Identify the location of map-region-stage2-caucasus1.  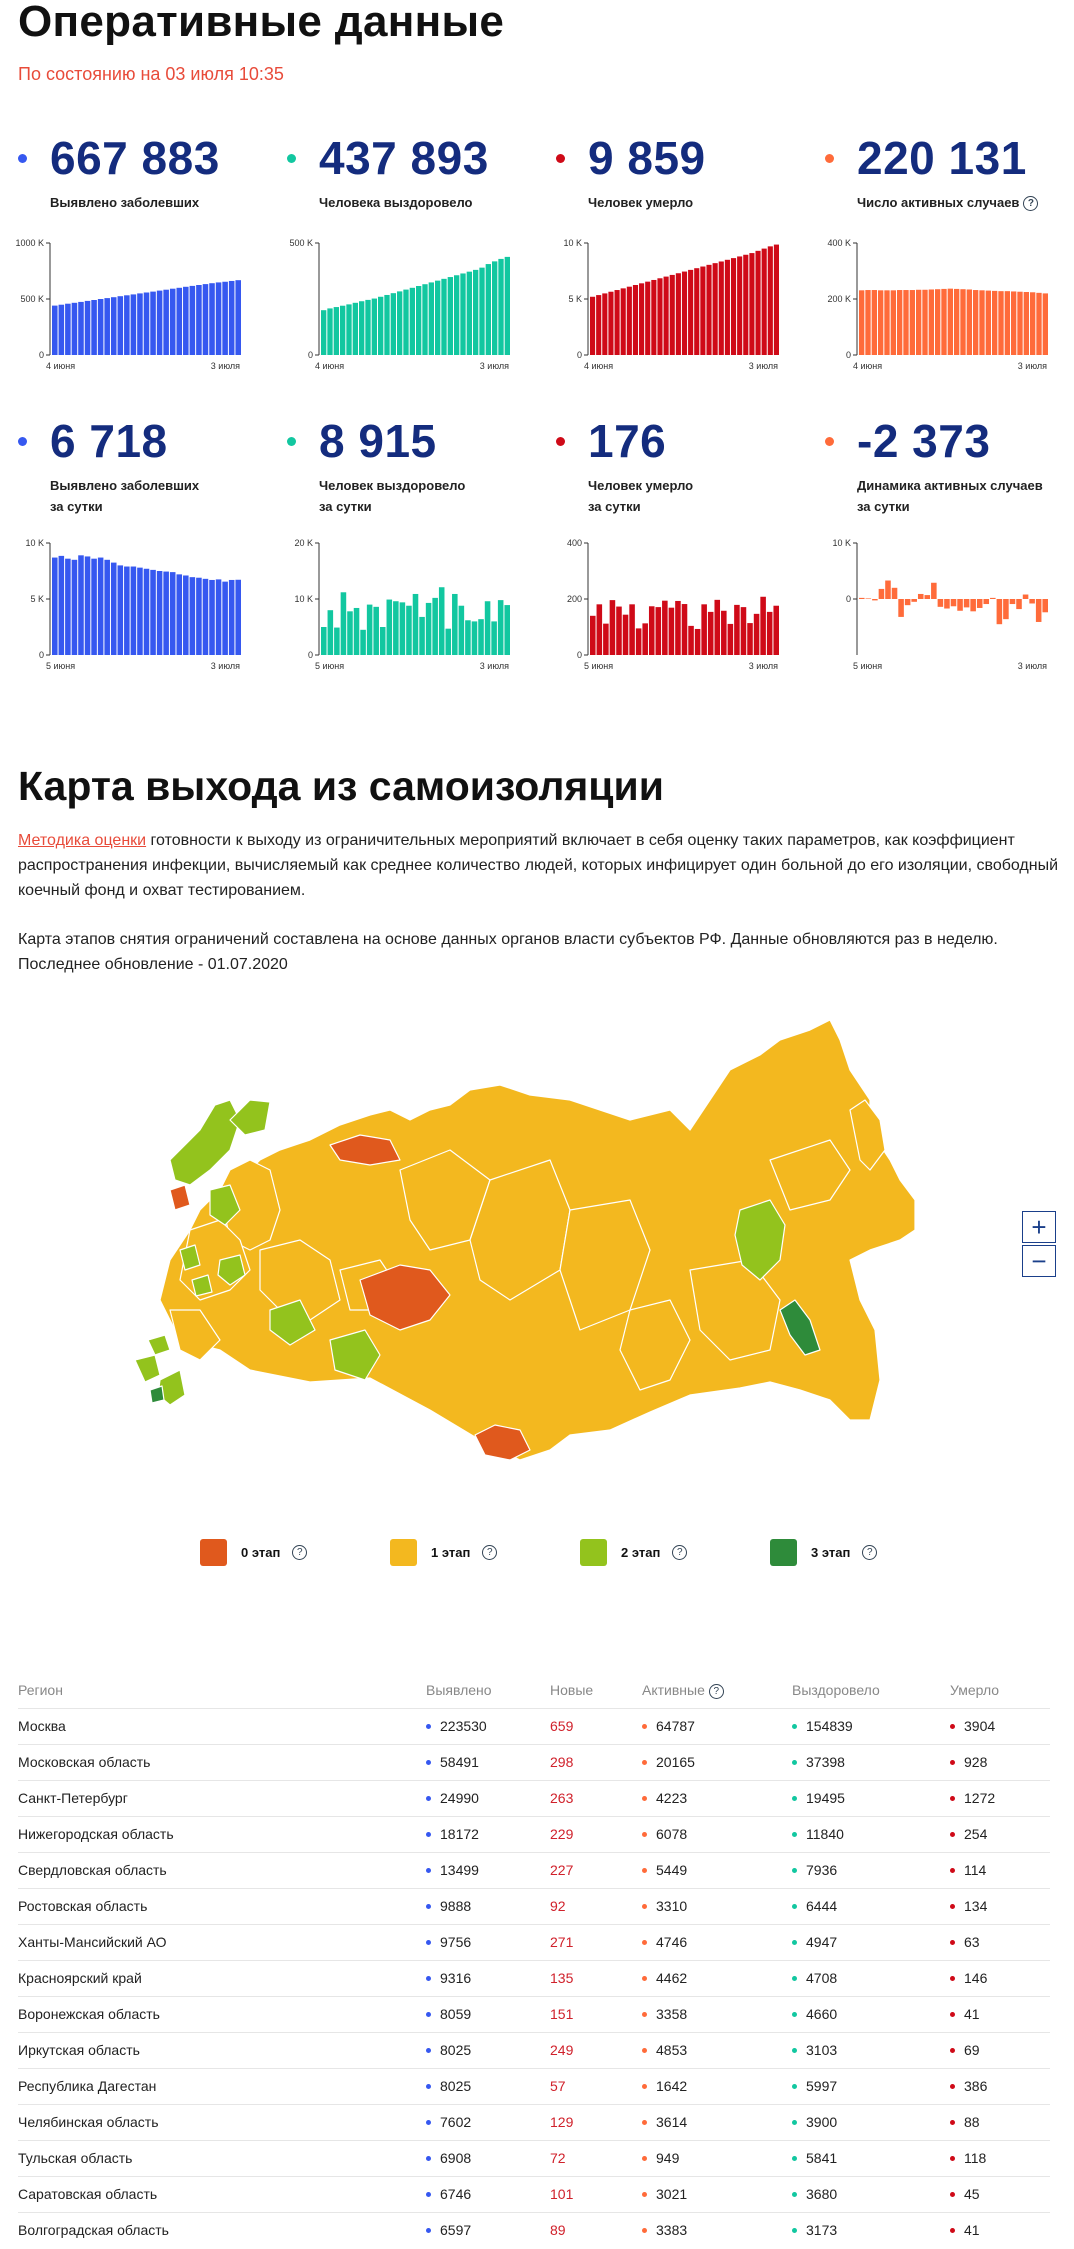
(147, 1368).